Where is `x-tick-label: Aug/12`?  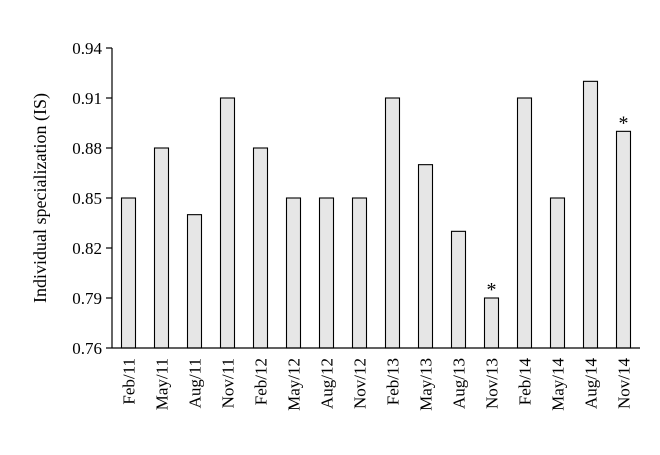 x-tick-label: Aug/12 is located at coordinates (327, 383).